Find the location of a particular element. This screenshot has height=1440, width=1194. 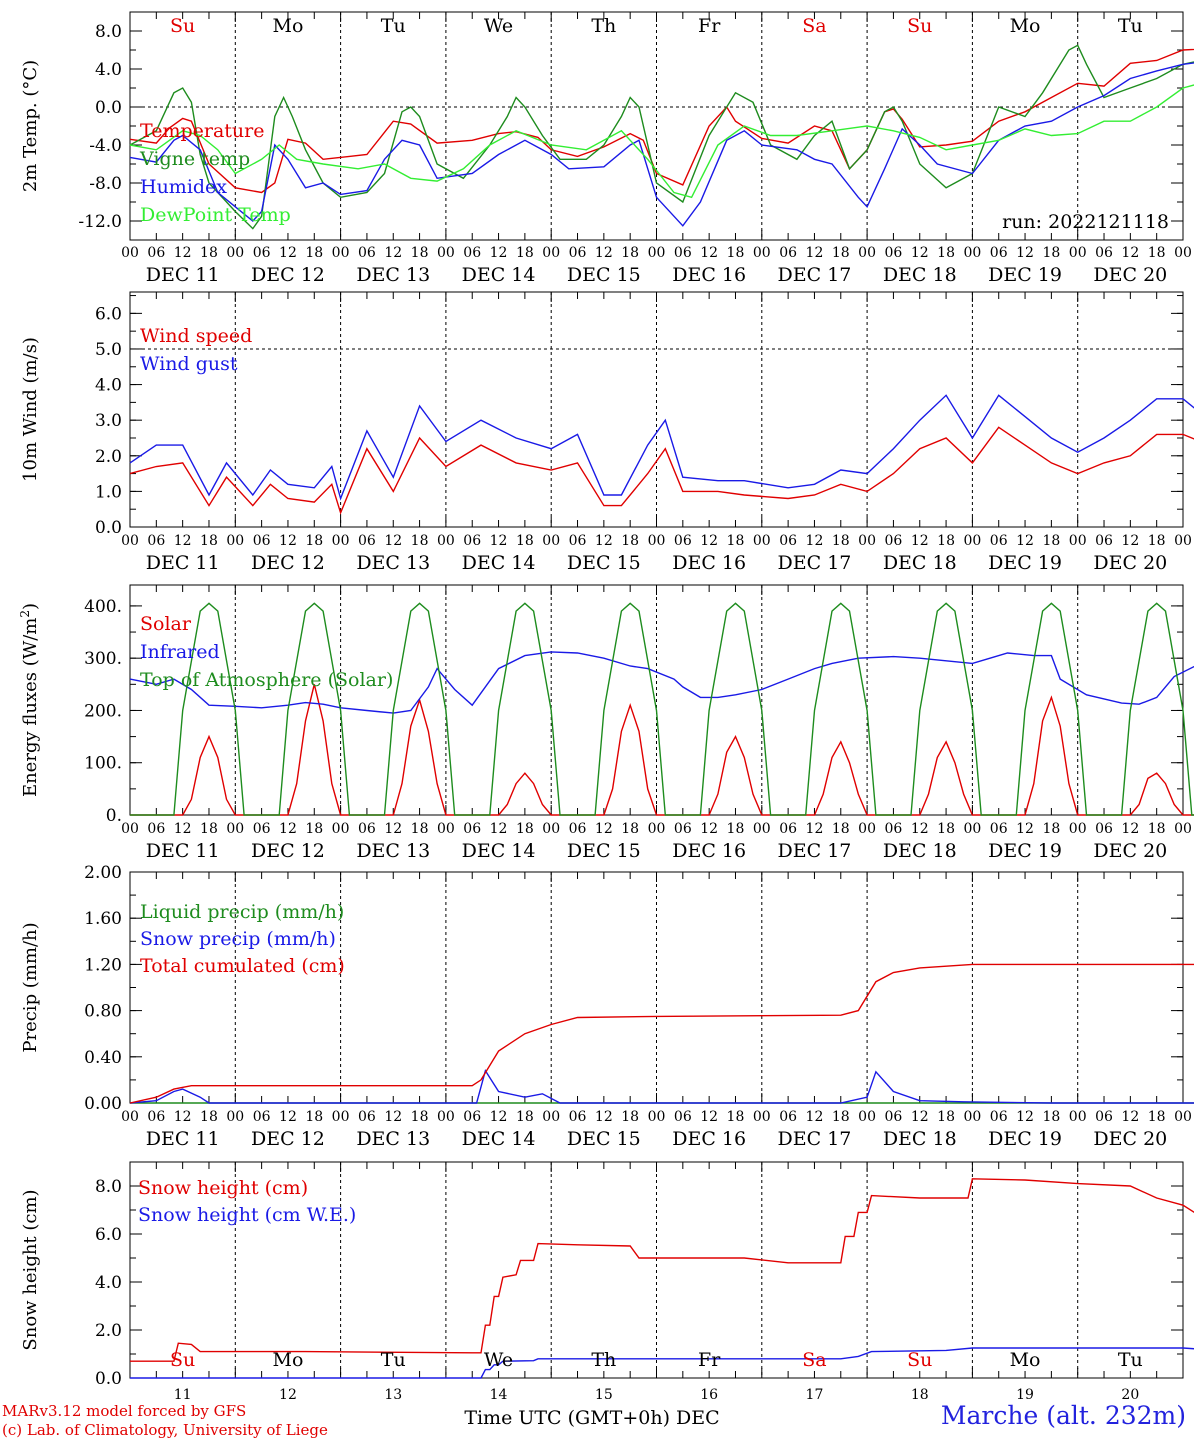

run-label: run: 2022121118 is located at coordinates (1085, 222).